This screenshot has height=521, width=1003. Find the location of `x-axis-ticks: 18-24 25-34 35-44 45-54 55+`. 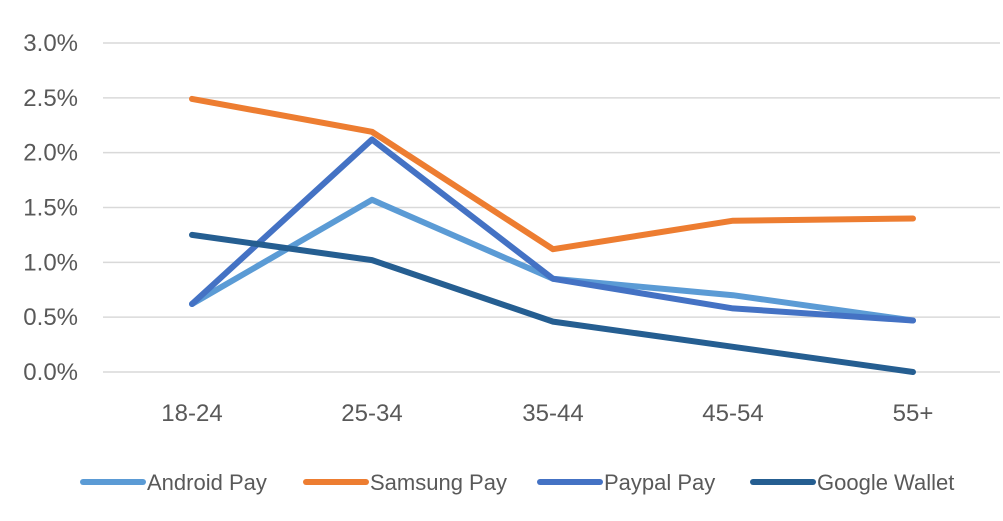

x-axis-ticks: 18-24 25-34 35-44 45-54 55+ is located at coordinates (547, 413).